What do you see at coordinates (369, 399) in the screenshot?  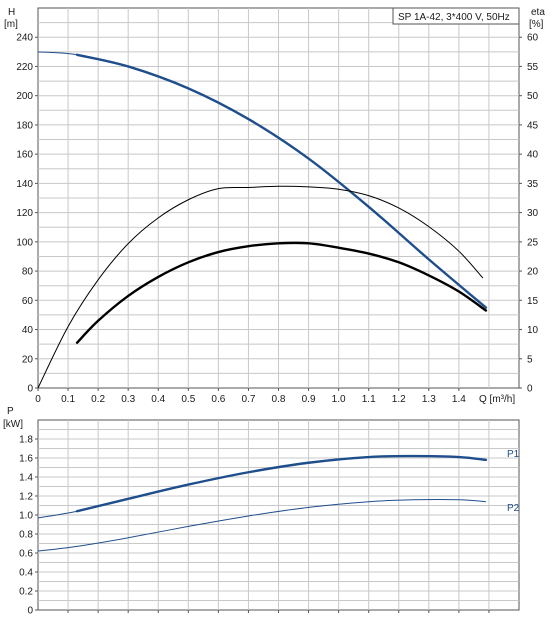 I see `x-tick-label: 1.1` at bounding box center [369, 399].